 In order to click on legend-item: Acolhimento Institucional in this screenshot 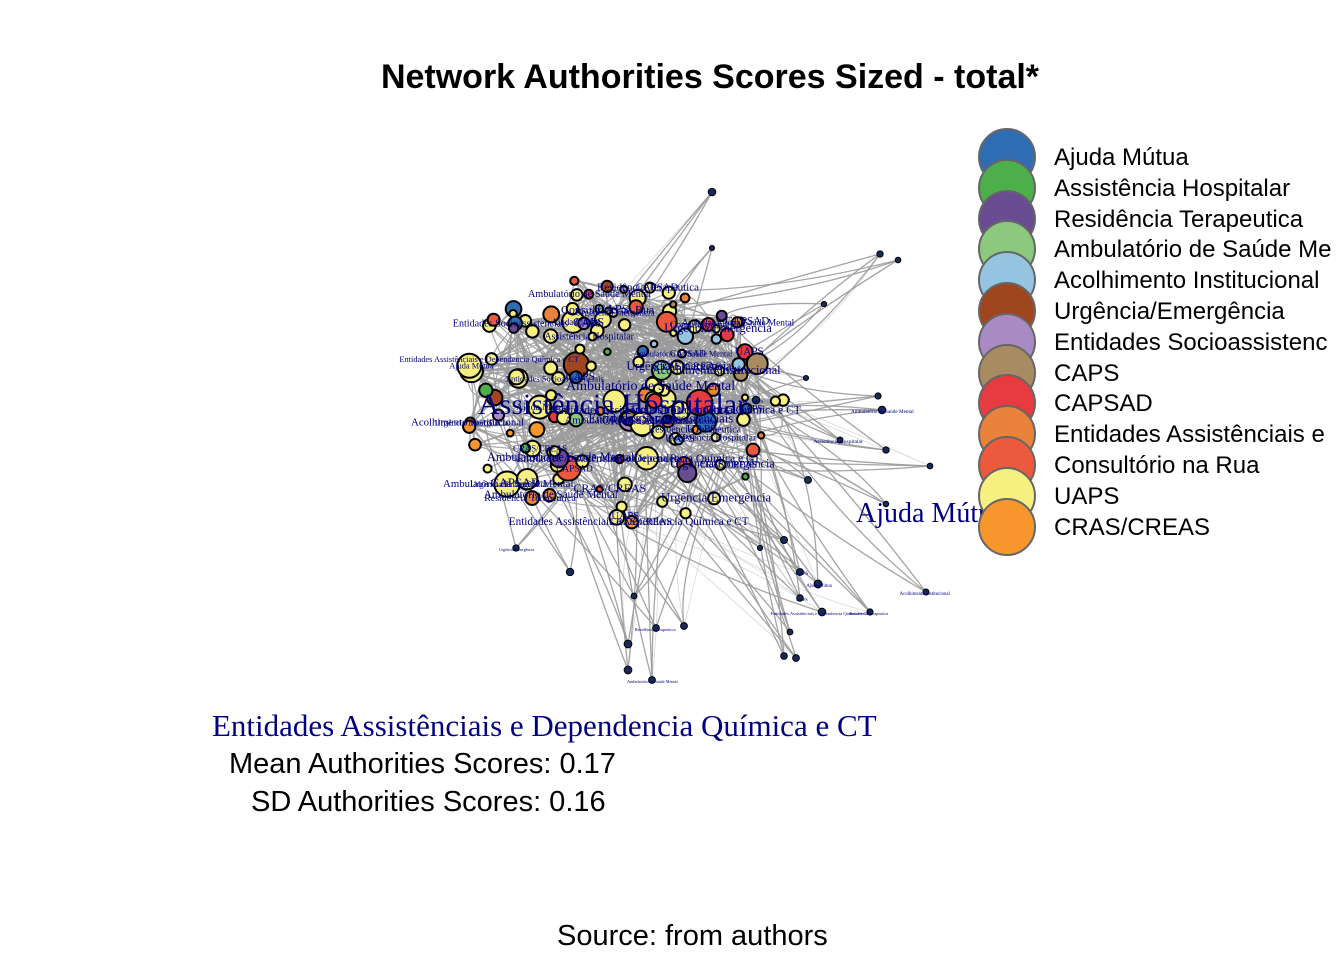, I will do `click(1160, 280)`.